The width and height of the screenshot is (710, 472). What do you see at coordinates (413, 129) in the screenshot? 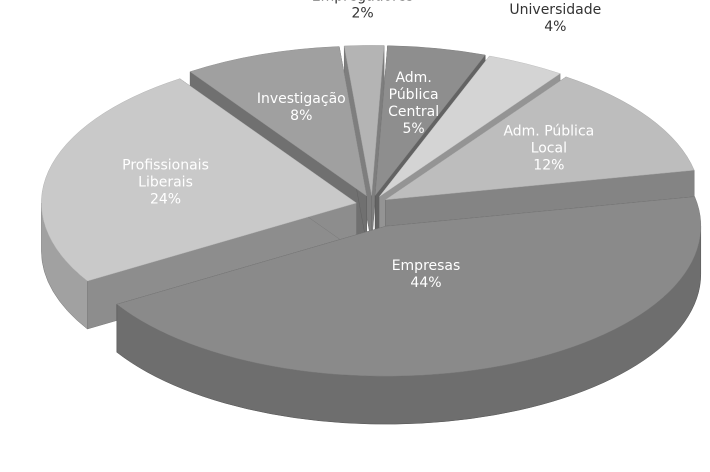
I see `value-label: 5%` at bounding box center [413, 129].